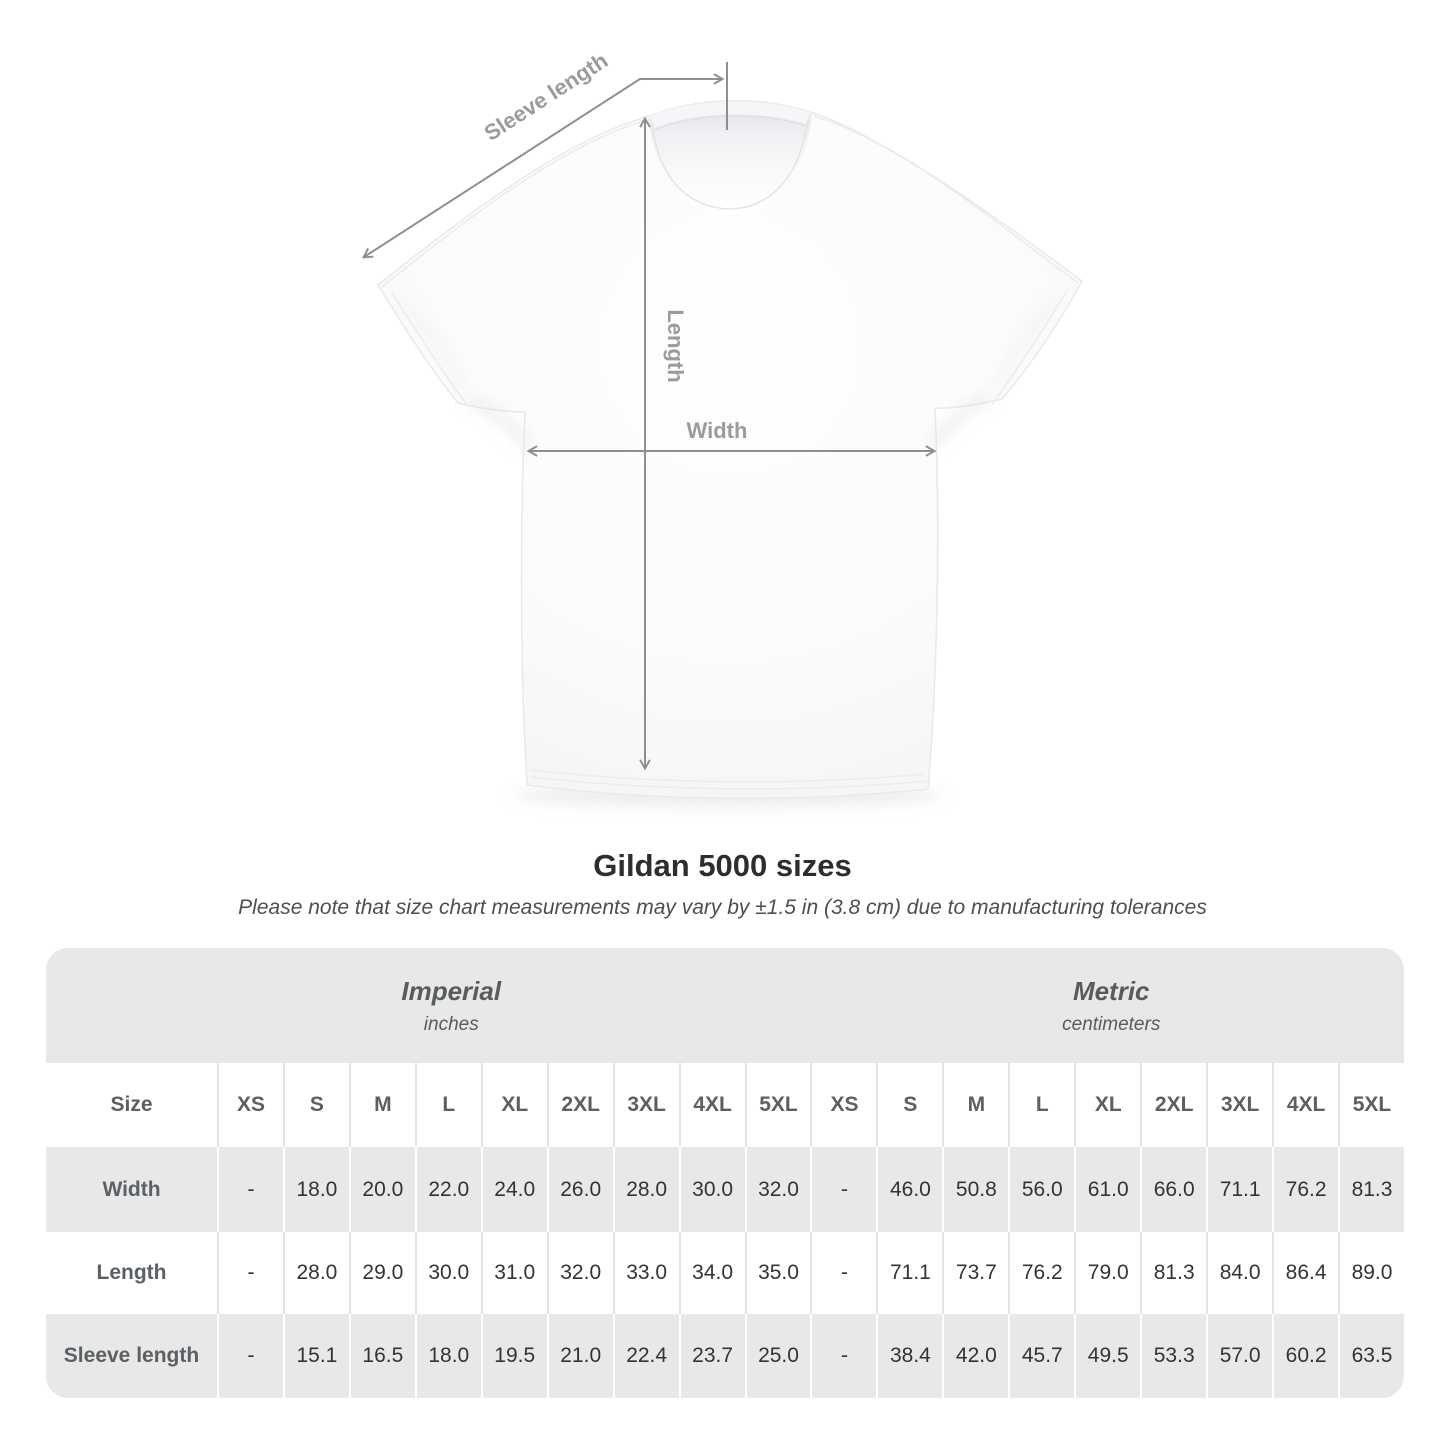 This screenshot has width=1445, height=1445. What do you see at coordinates (513, 1105) in the screenshot?
I see `imperial-size-header: XL` at bounding box center [513, 1105].